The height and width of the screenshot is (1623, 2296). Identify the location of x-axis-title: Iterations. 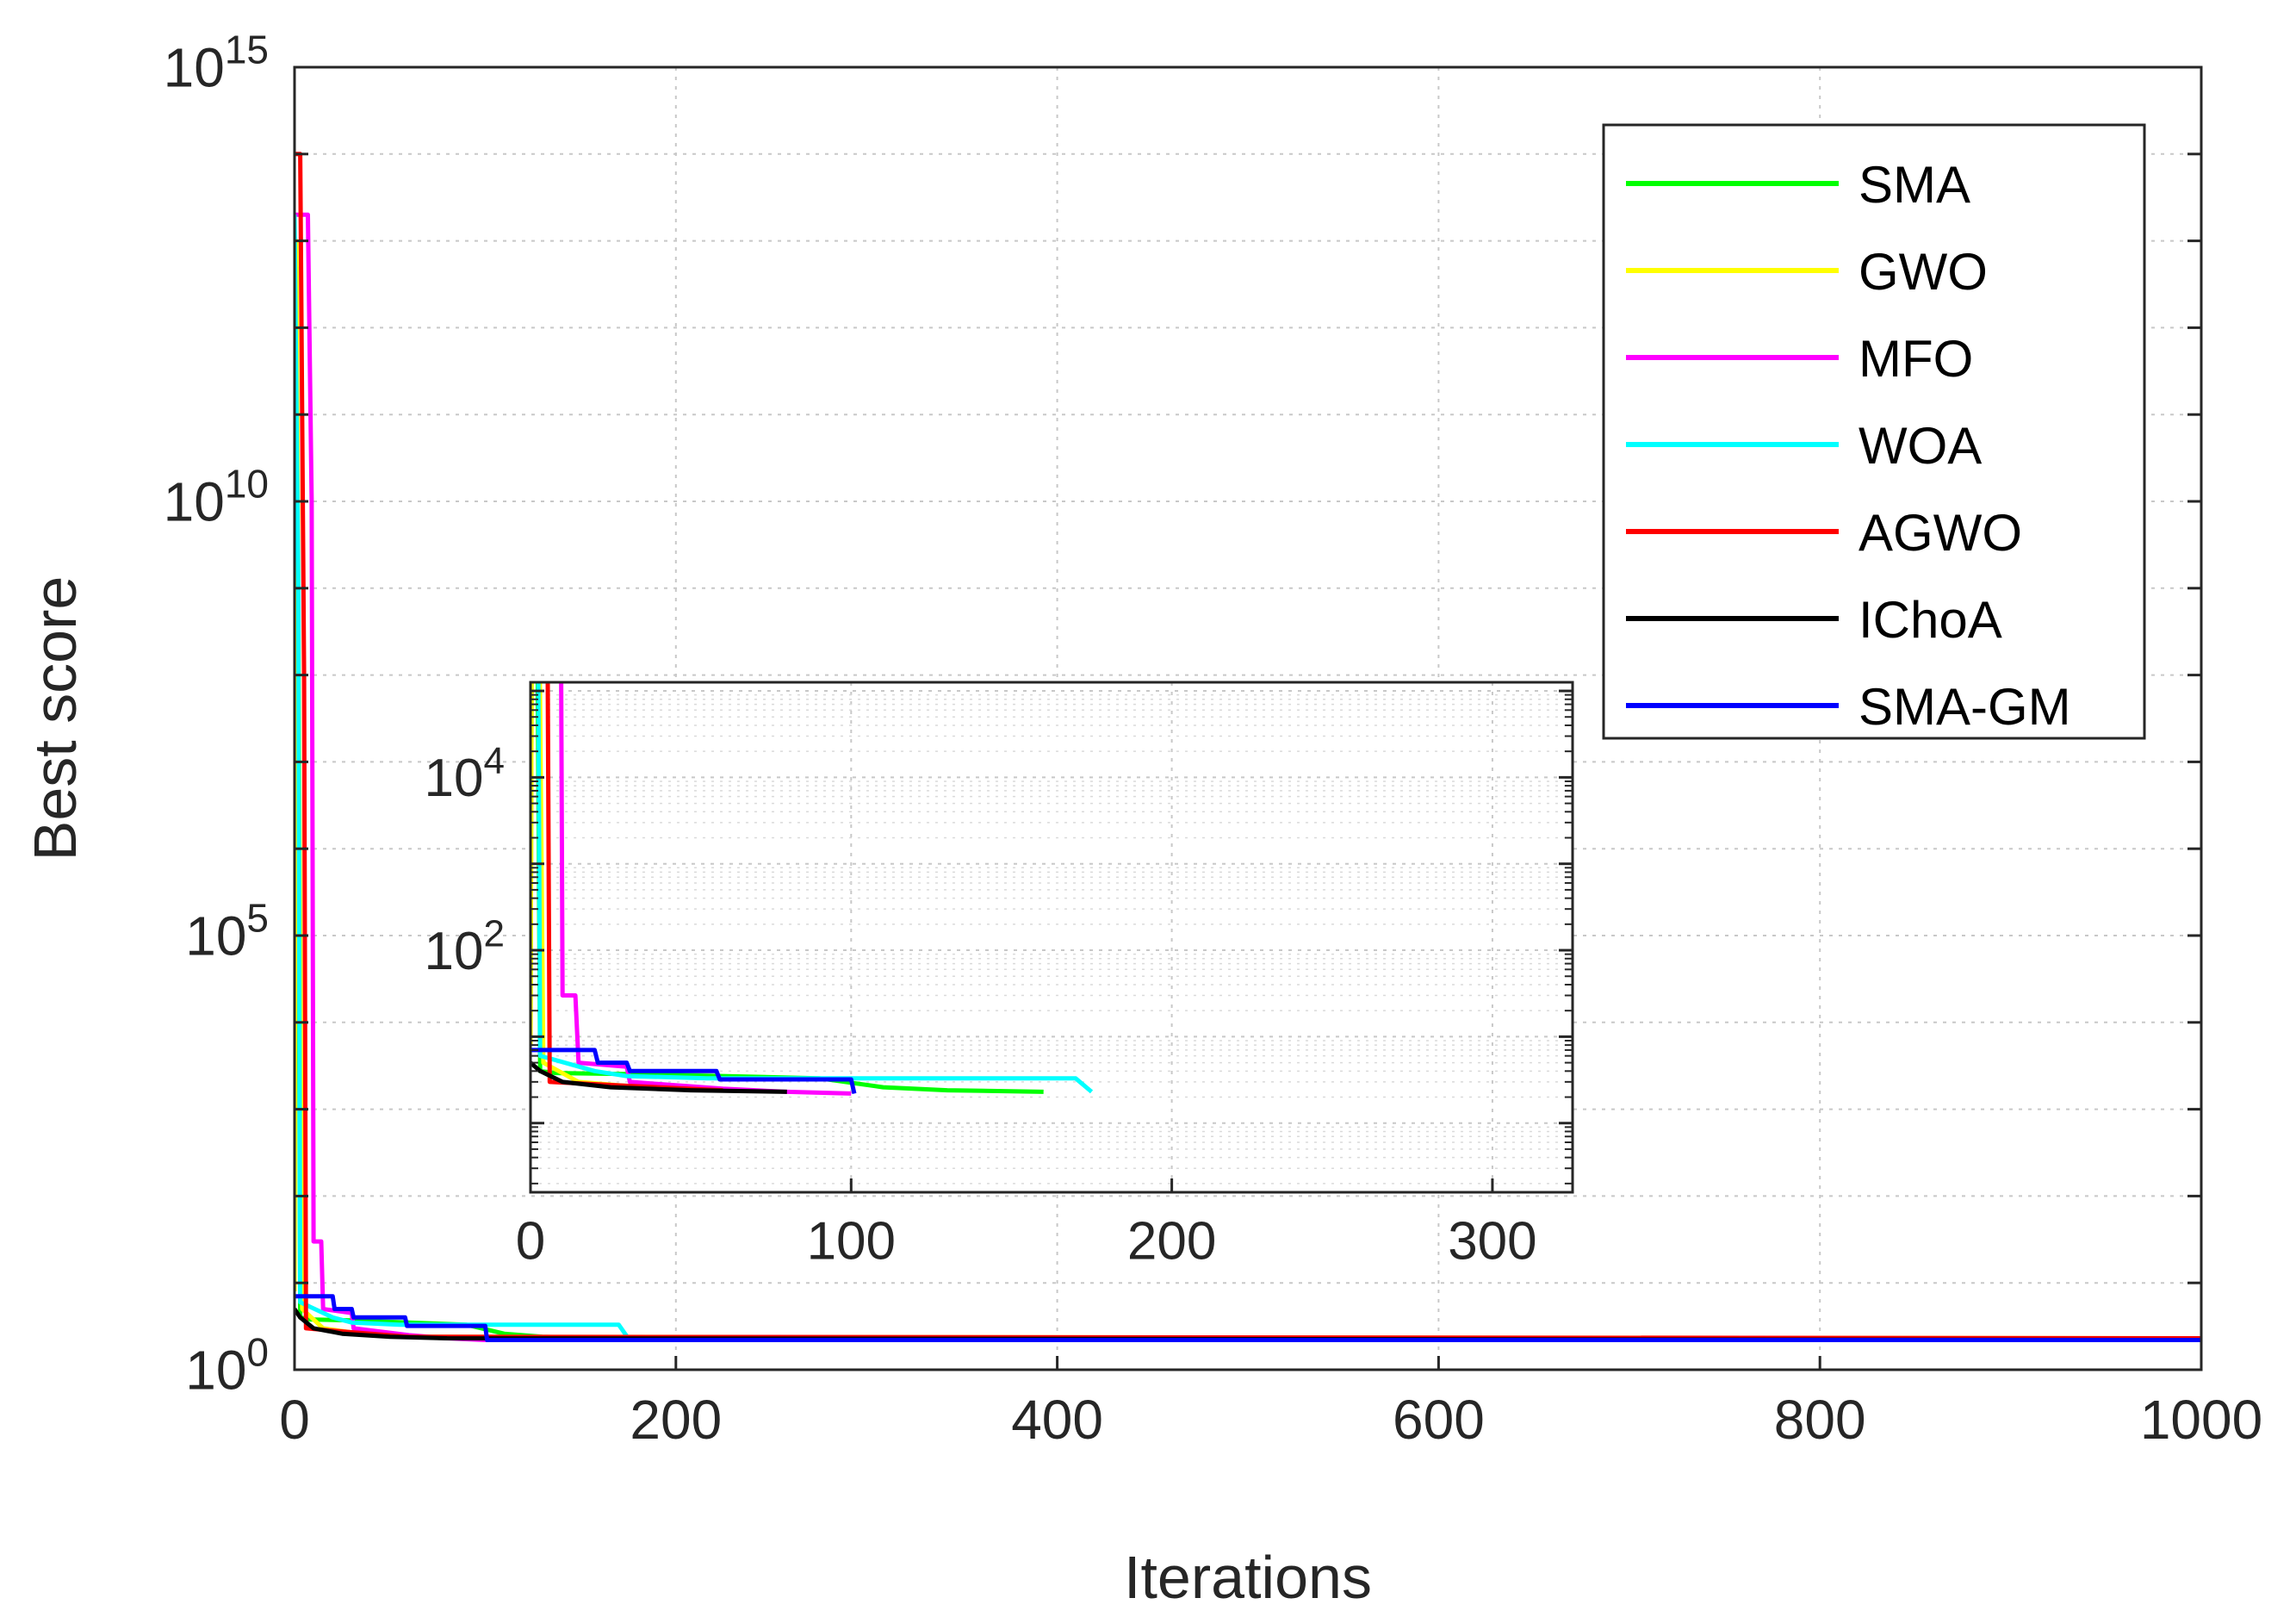
(1248, 1577).